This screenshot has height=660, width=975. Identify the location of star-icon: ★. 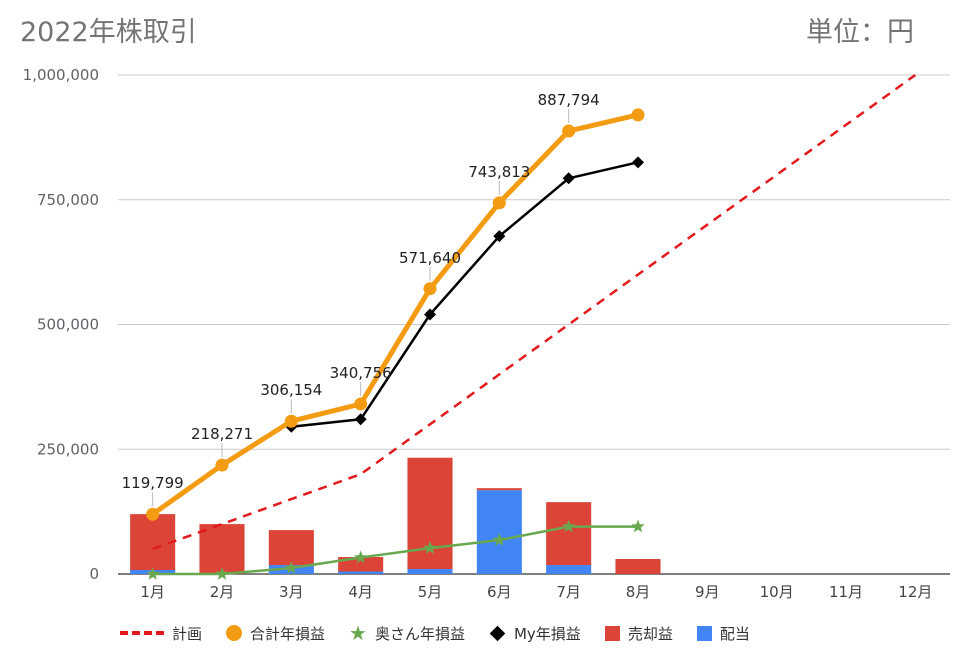
(358, 633).